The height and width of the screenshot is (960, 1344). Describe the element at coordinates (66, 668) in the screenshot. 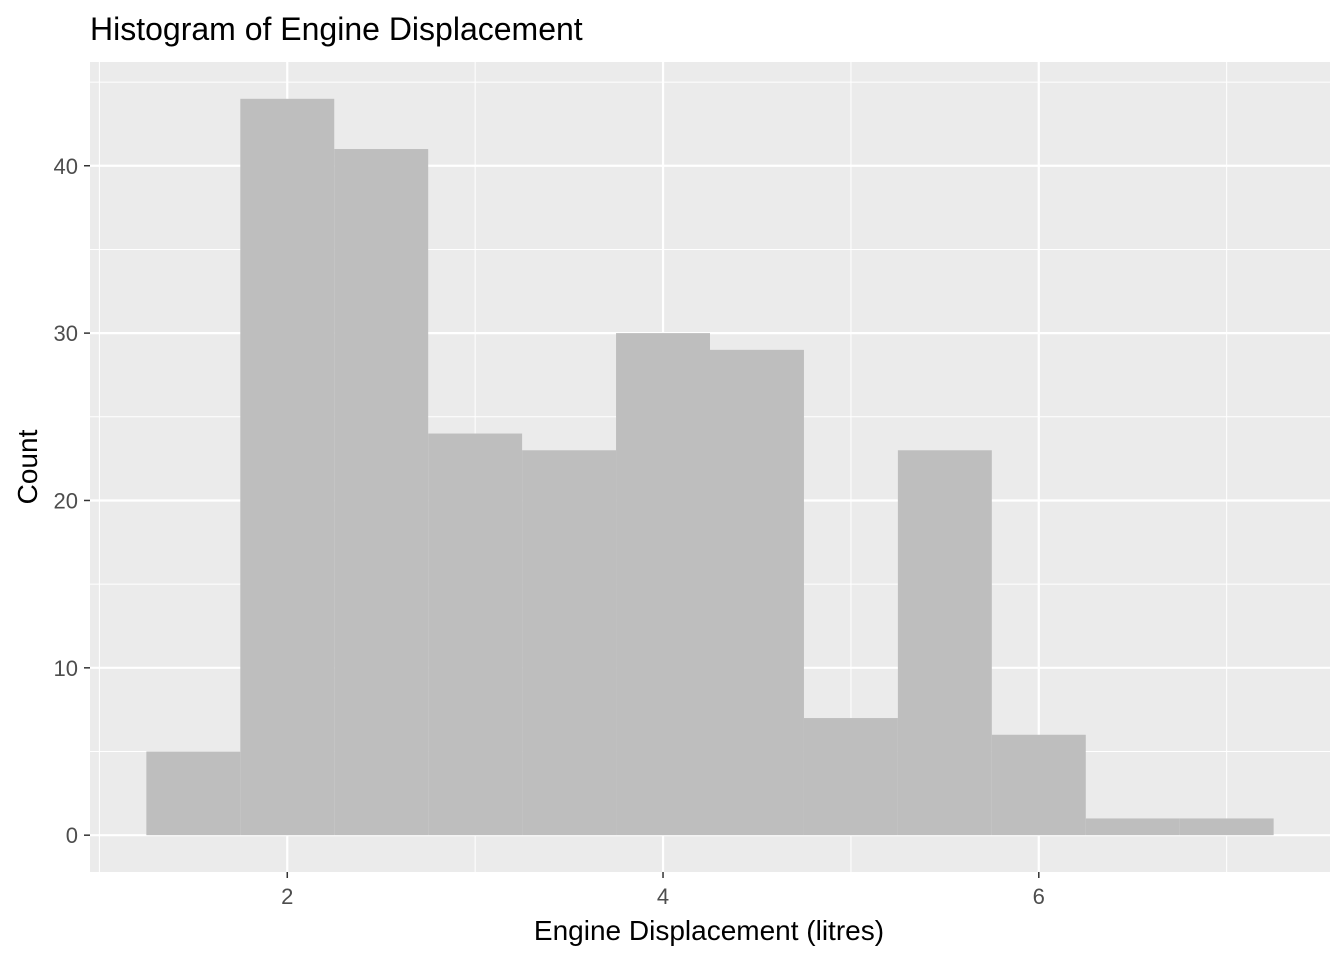

I see `y-tick-label: 10` at that location.